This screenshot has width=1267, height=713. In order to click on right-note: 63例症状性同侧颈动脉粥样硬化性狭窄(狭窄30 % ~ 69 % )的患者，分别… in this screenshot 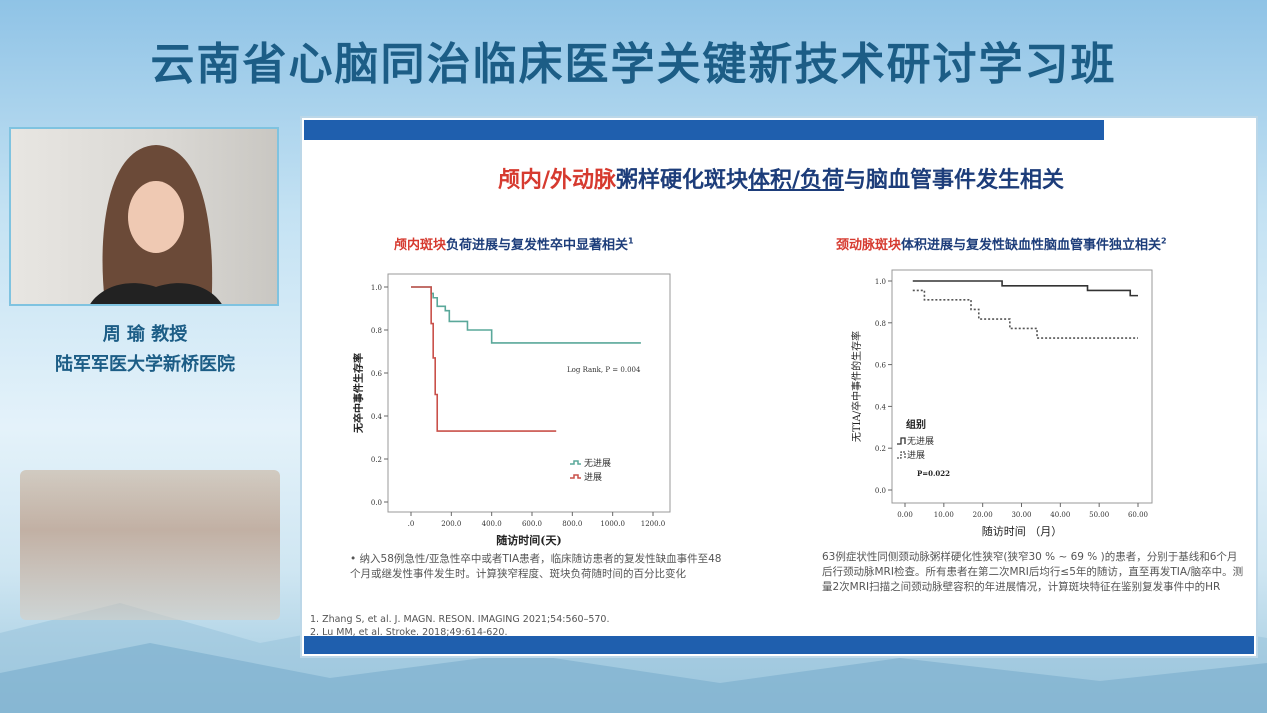, I will do `click(1033, 572)`.